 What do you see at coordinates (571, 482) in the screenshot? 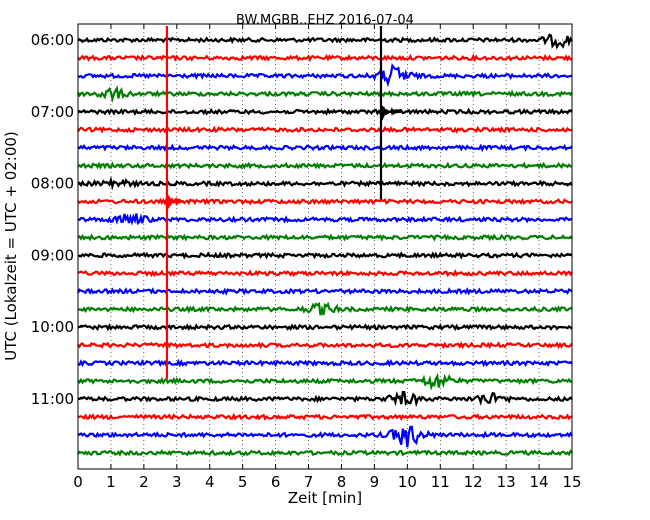
I see `x-tick-label: 15` at bounding box center [571, 482].